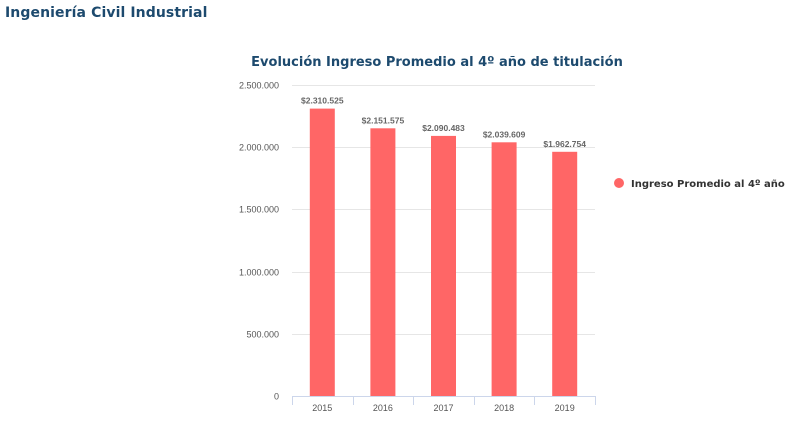 The image size is (800, 424). Describe the element at coordinates (504, 134) in the screenshot. I see `data-label: $2.039.609` at that location.